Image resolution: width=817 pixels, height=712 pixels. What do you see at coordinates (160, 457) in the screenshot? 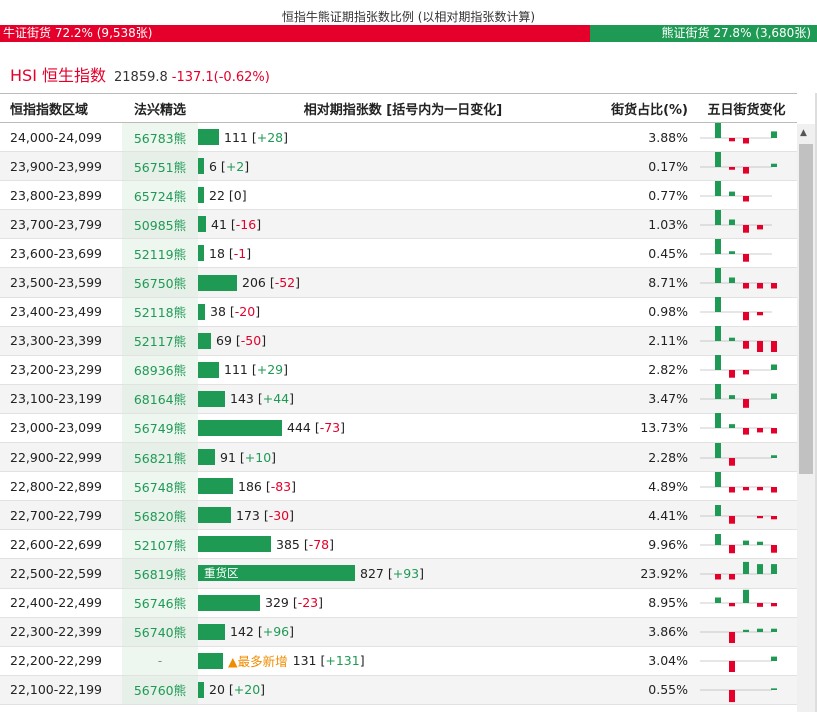
I see `warrant-link: 56821熊` at bounding box center [160, 457].